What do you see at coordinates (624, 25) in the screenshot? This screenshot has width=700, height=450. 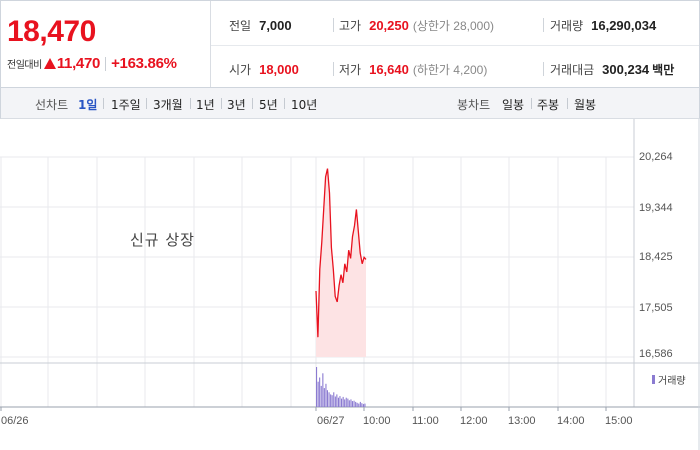 I see `volume-value: 16,290,034` at bounding box center [624, 25].